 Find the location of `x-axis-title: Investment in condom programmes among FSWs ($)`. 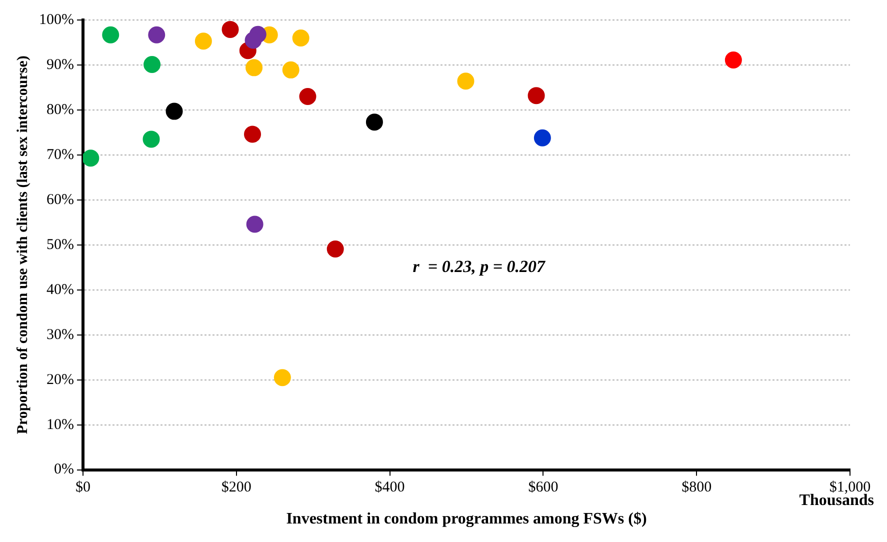

x-axis-title: Investment in condom programmes among FSWs ($) is located at coordinates (466, 519).